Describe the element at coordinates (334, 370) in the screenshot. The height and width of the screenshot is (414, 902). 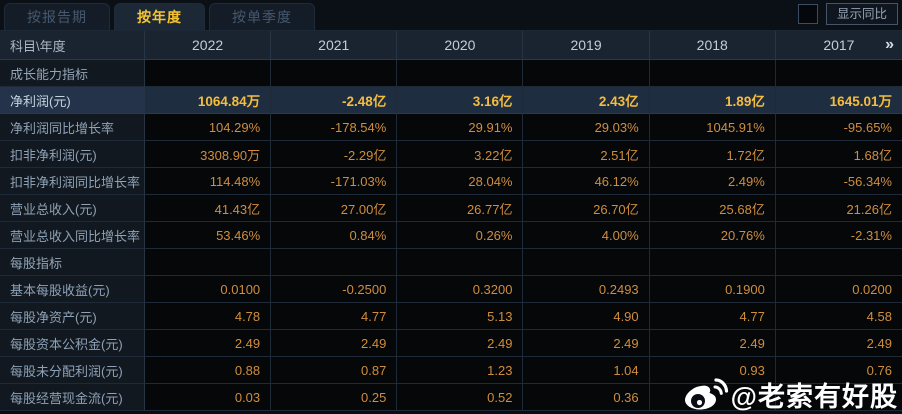
I see `value-cell: 0.87` at that location.